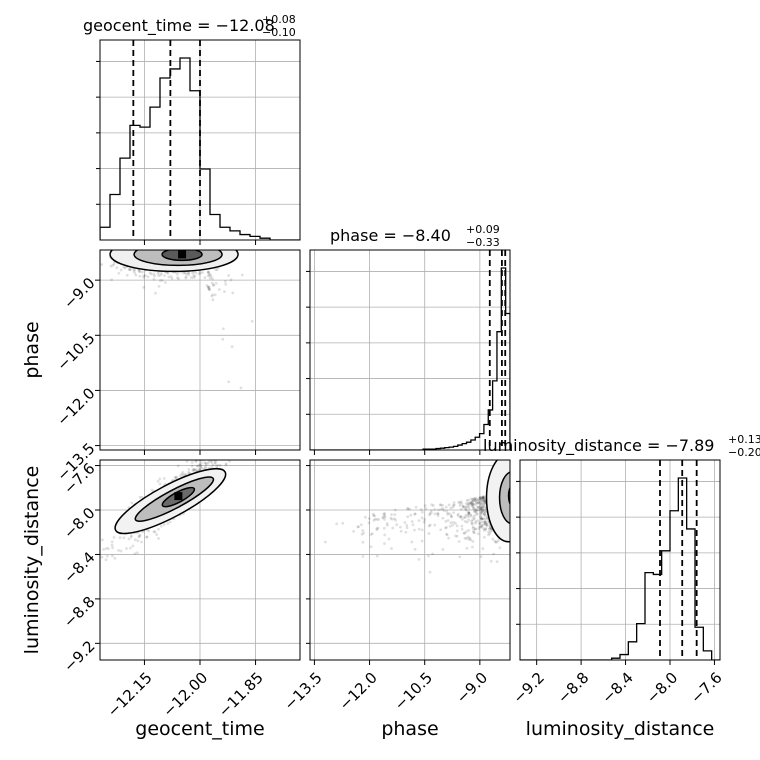 This screenshot has height=760, width=760. I want to click on title-phase: phase = −8.40 +0.09 −0.33, so click(415, 236).